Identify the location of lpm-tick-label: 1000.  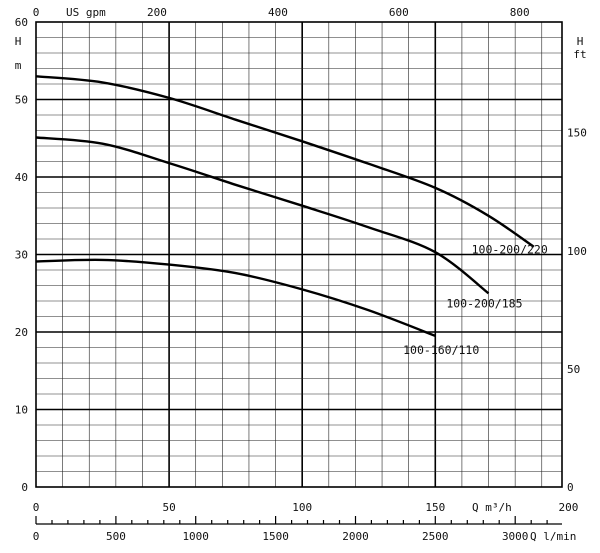
(195, 536).